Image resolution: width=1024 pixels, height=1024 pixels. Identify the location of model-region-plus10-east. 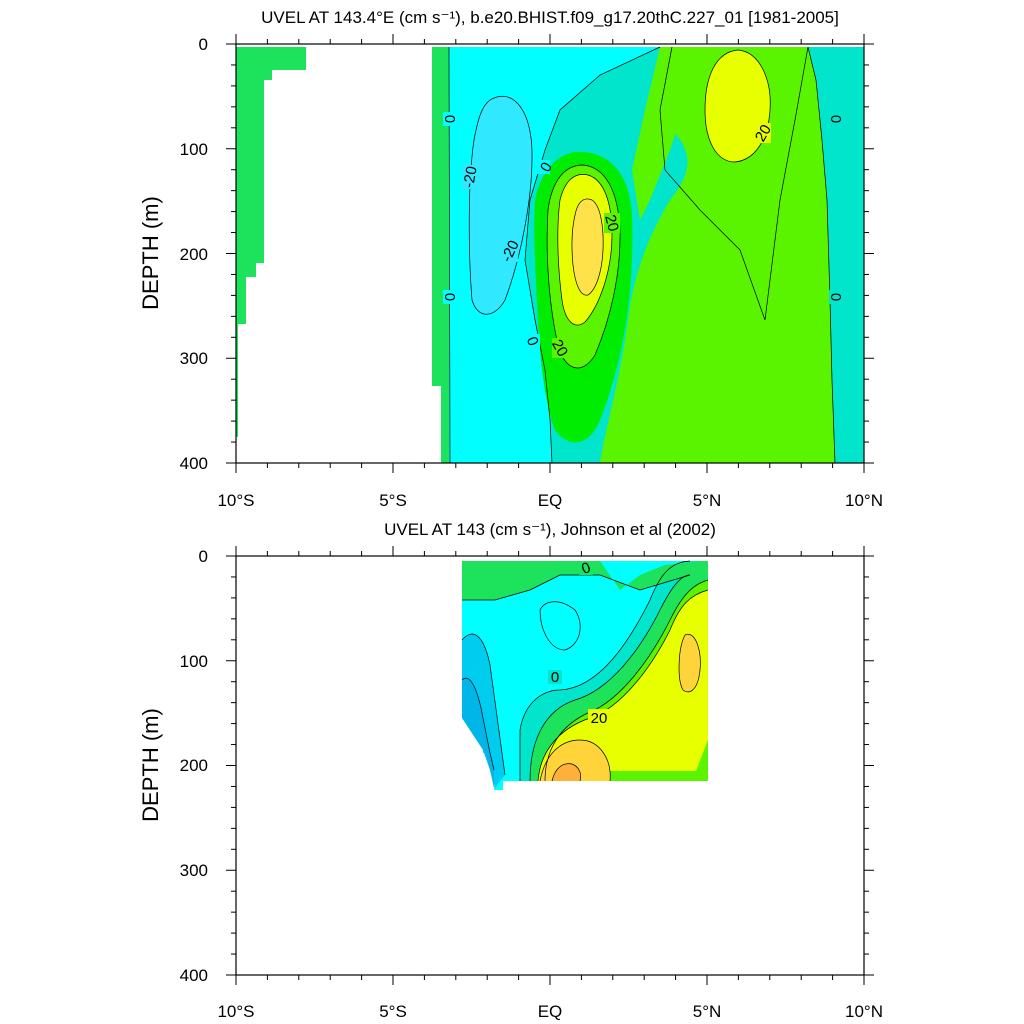
(717, 255).